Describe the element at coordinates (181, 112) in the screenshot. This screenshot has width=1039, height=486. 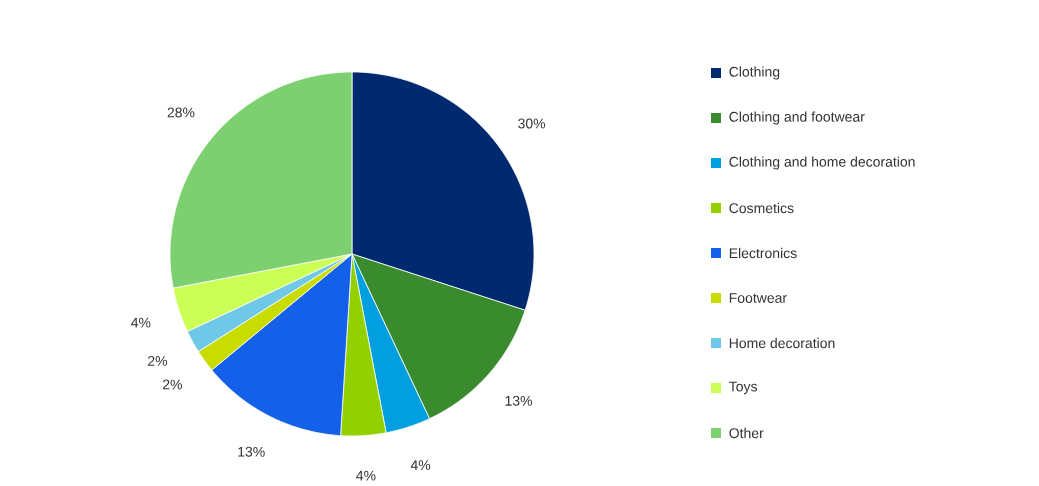
I see `data-label: 28%` at that location.